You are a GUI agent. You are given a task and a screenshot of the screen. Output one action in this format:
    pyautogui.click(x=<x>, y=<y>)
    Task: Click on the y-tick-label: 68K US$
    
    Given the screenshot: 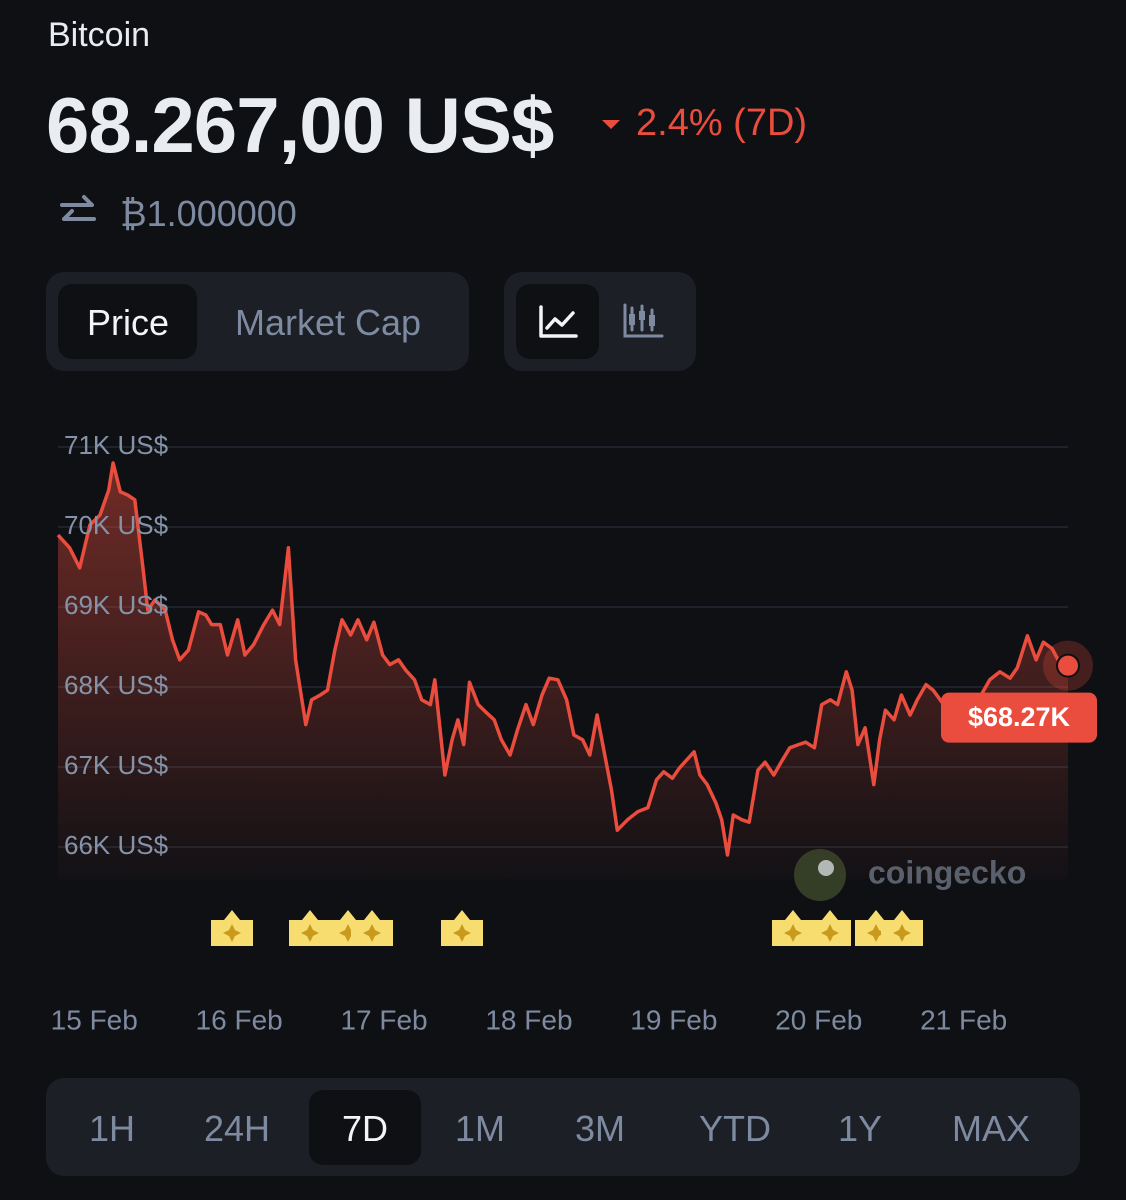 What is the action you would take?
    pyautogui.click(x=116, y=685)
    